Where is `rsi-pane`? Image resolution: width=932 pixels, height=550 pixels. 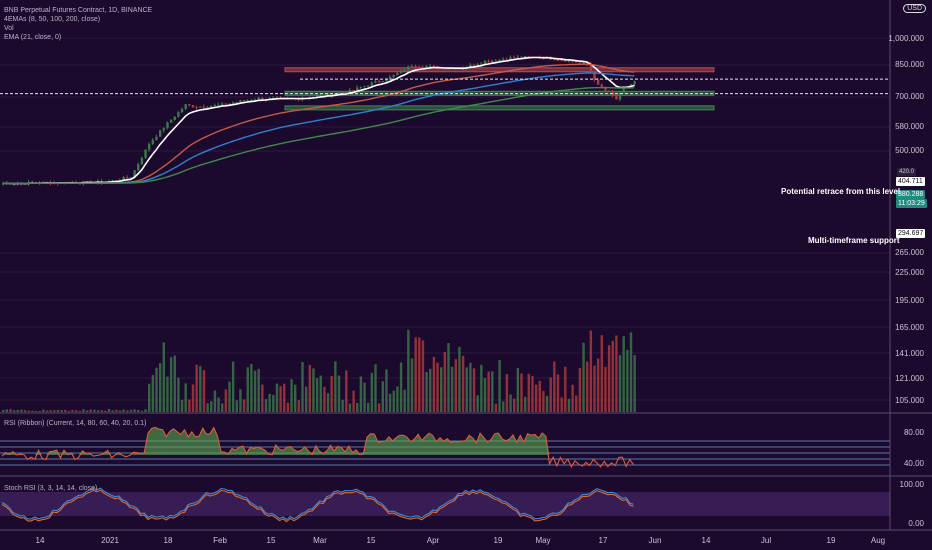 rsi-pane is located at coordinates (445, 447).